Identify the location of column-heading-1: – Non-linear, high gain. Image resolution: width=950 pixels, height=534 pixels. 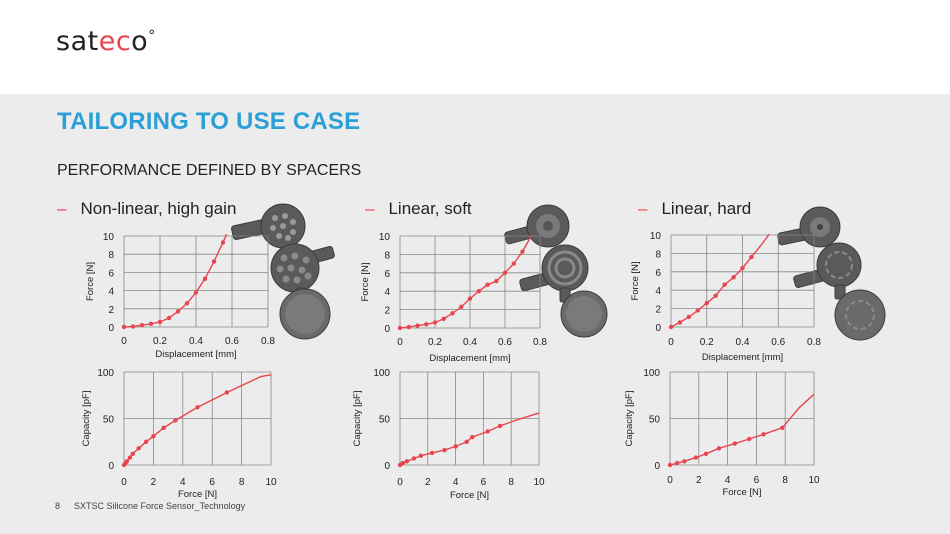
(146, 209).